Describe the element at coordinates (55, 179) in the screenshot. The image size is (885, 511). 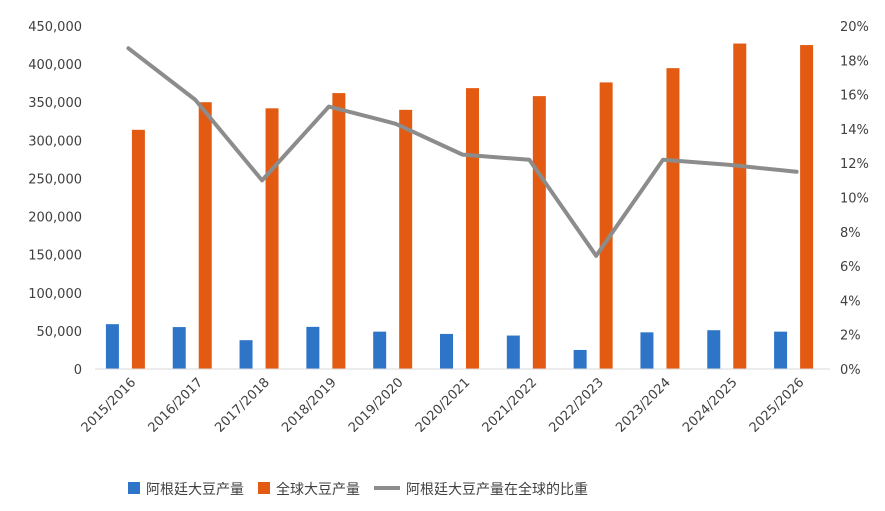
I see `left-axis-tick-label: 250,000` at that location.